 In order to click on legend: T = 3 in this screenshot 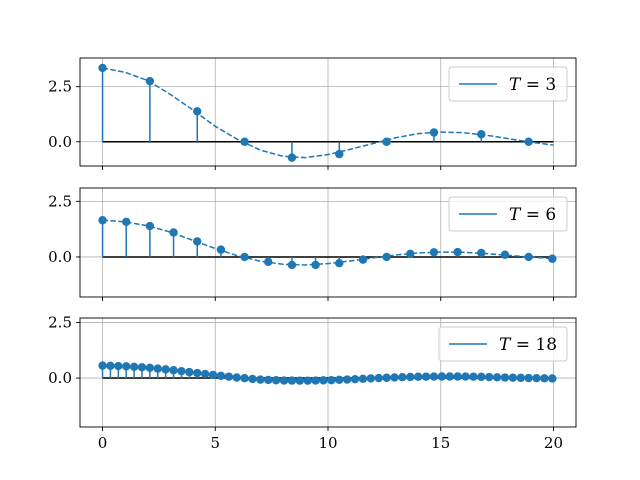, I will do `click(508, 84)`.